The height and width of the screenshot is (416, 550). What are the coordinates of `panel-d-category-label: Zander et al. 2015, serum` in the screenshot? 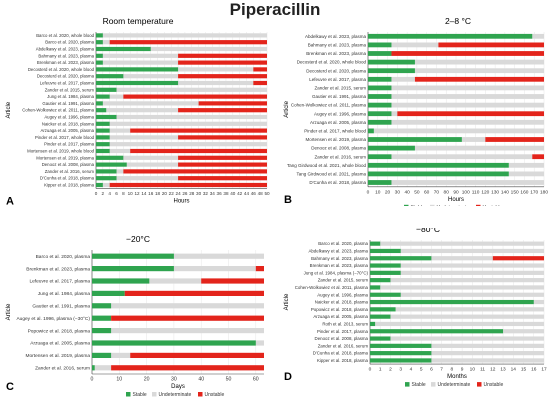 It's located at (343, 280).